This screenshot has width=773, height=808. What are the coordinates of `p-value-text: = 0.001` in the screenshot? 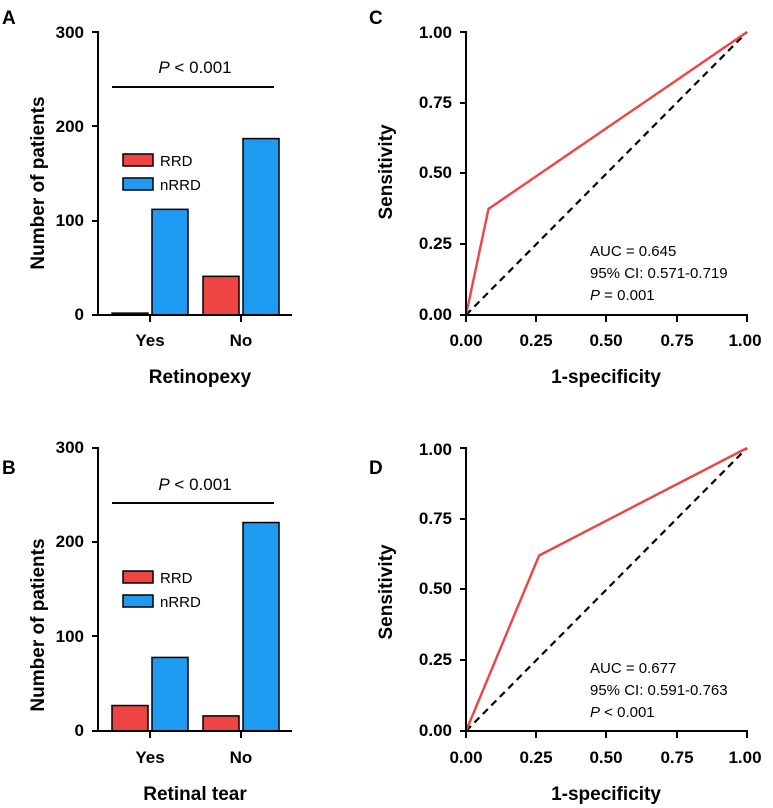 It's located at (627, 295).